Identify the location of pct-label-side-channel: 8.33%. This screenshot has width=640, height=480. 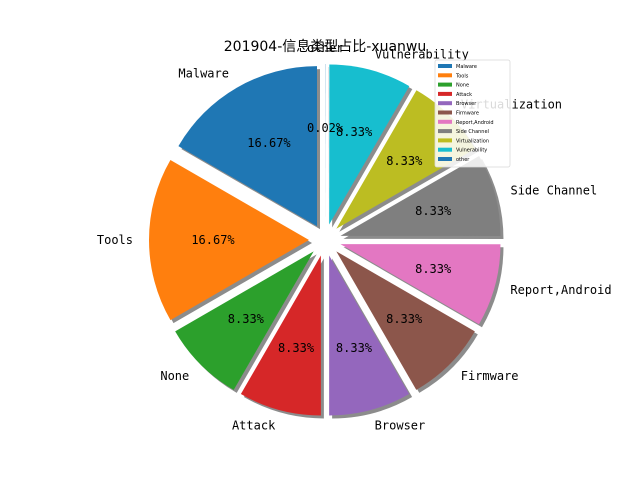
(433, 211).